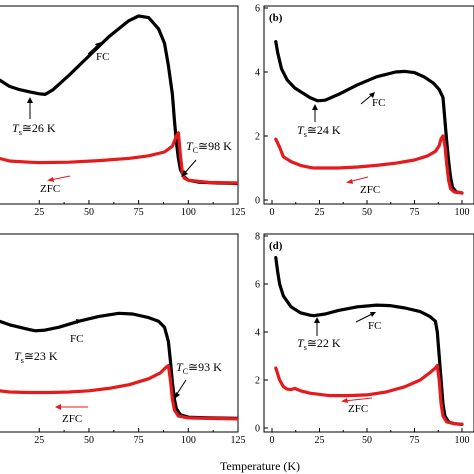 This screenshot has width=474, height=474. Describe the element at coordinates (260, 466) in the screenshot. I see `x-axis-title: Temperature (K)` at that location.